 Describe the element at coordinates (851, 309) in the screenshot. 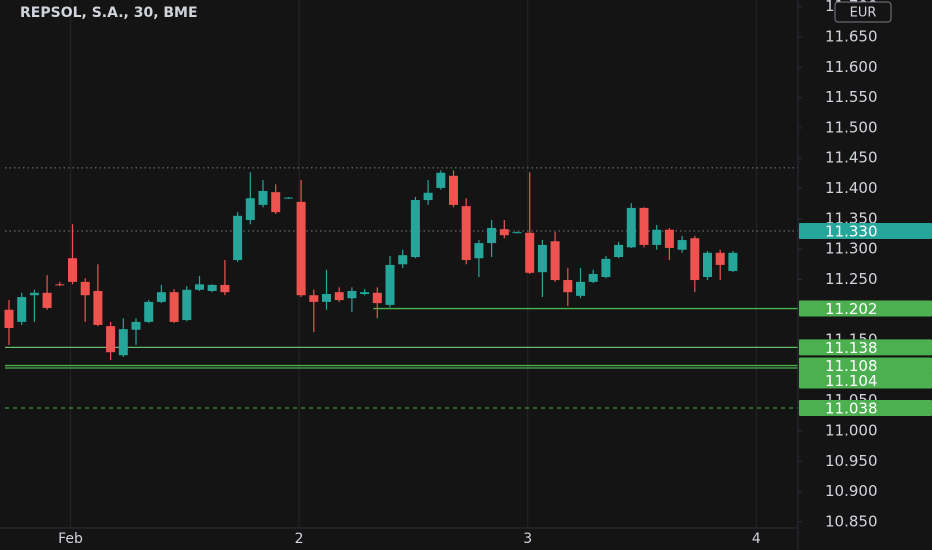

I see `price-label: 11.202` at that location.